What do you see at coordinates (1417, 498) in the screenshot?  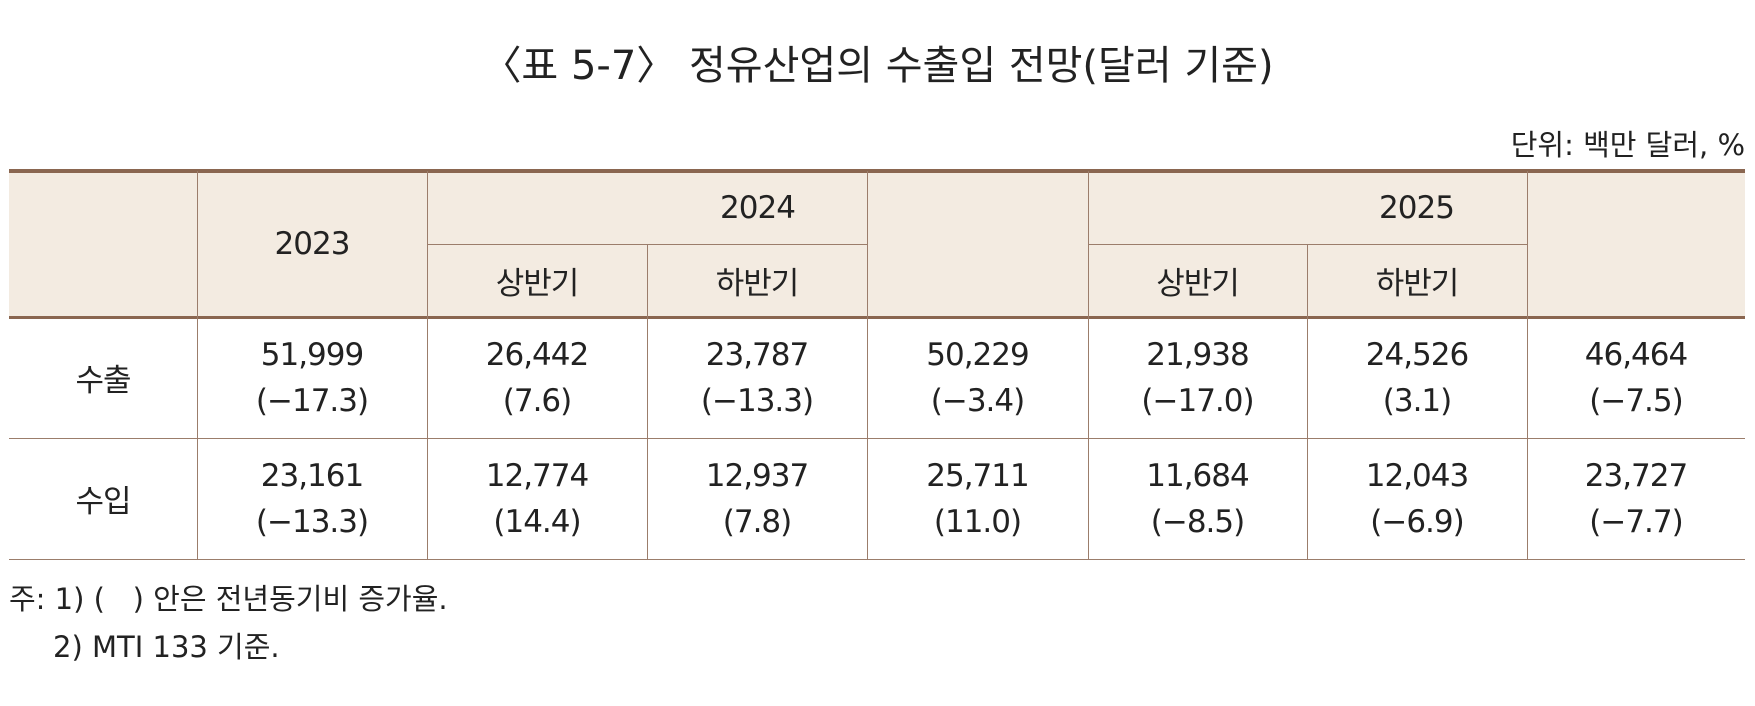 I see `data-cell: 12,043 (−6.9)` at bounding box center [1417, 498].